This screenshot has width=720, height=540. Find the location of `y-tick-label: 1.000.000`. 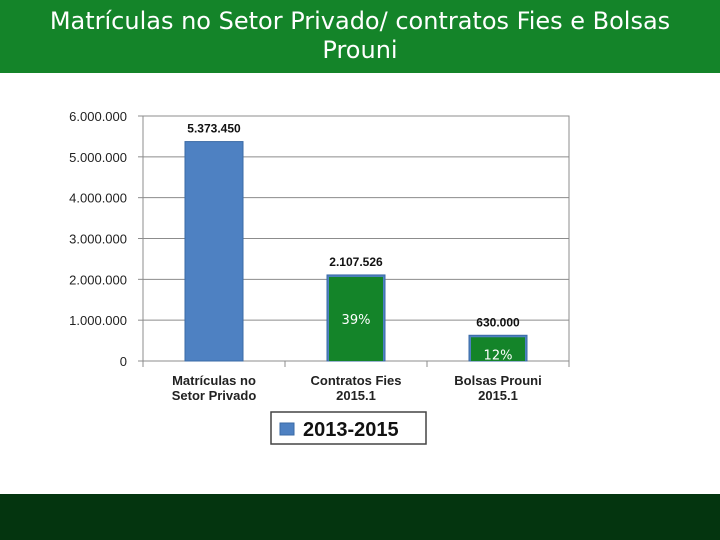

y-tick-label: 1.000.000 is located at coordinates (98, 320).